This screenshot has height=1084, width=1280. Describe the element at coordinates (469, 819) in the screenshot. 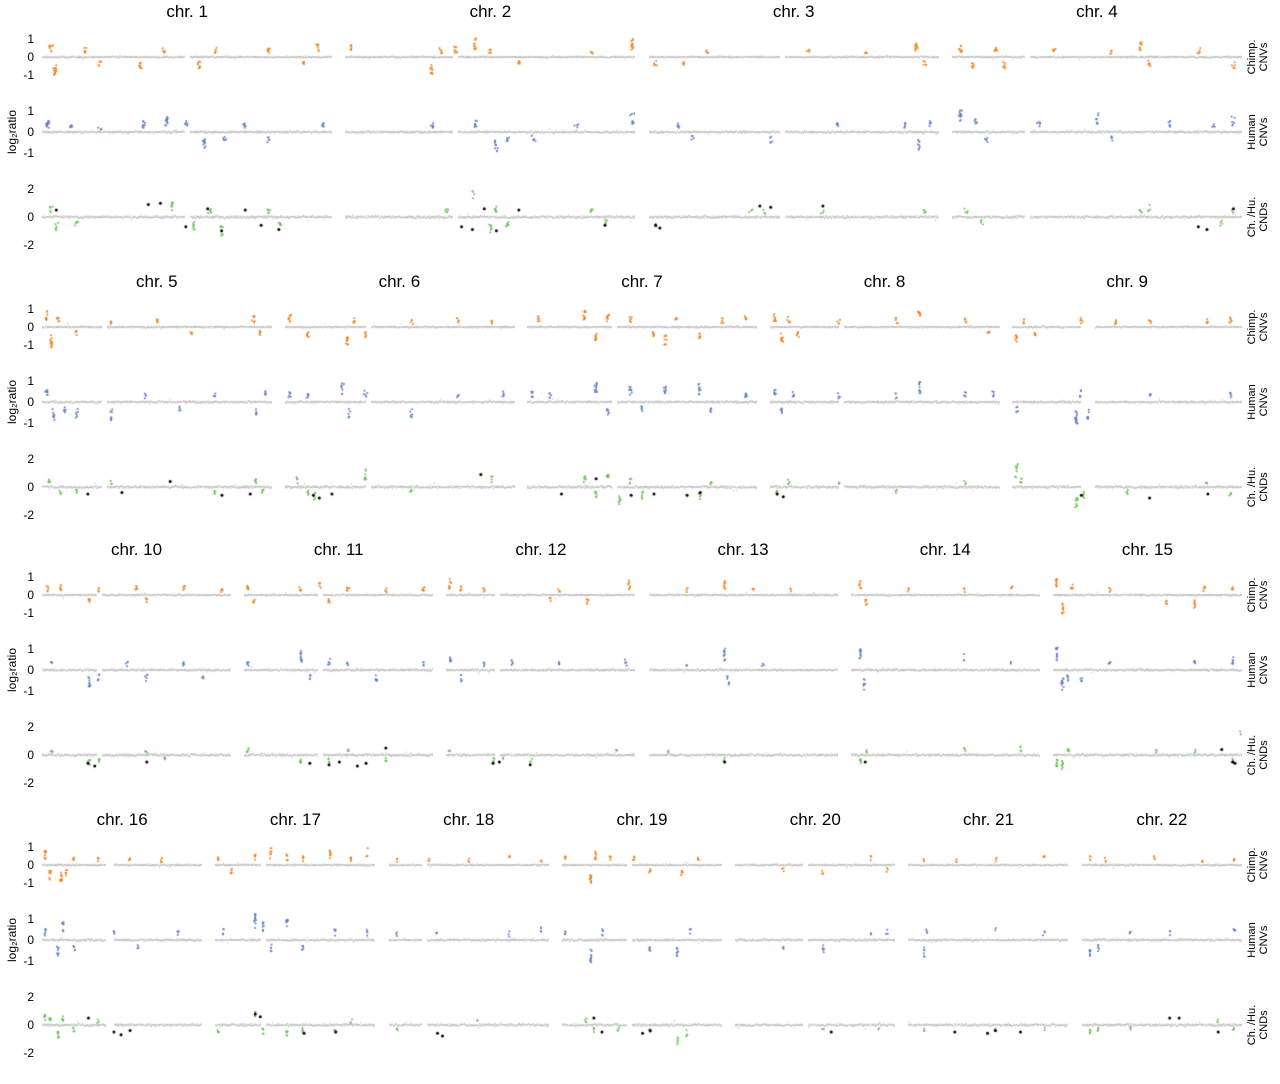

I see `chromosome-title: chr. 18` at that location.